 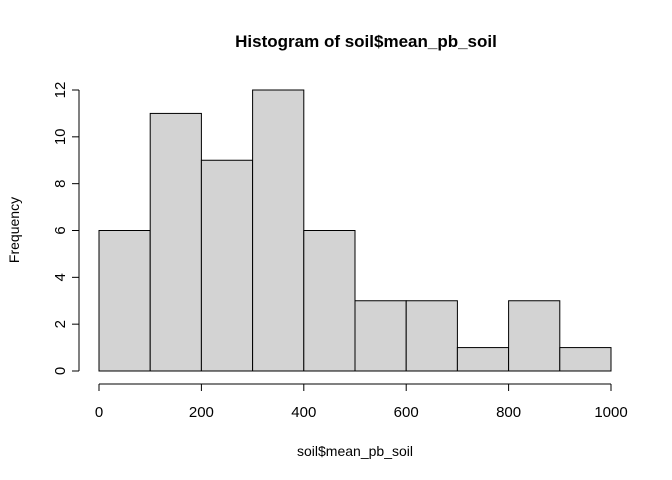 What do you see at coordinates (361, 402) in the screenshot?
I see `x-axis: 0 200 400 600 800 1000` at bounding box center [361, 402].